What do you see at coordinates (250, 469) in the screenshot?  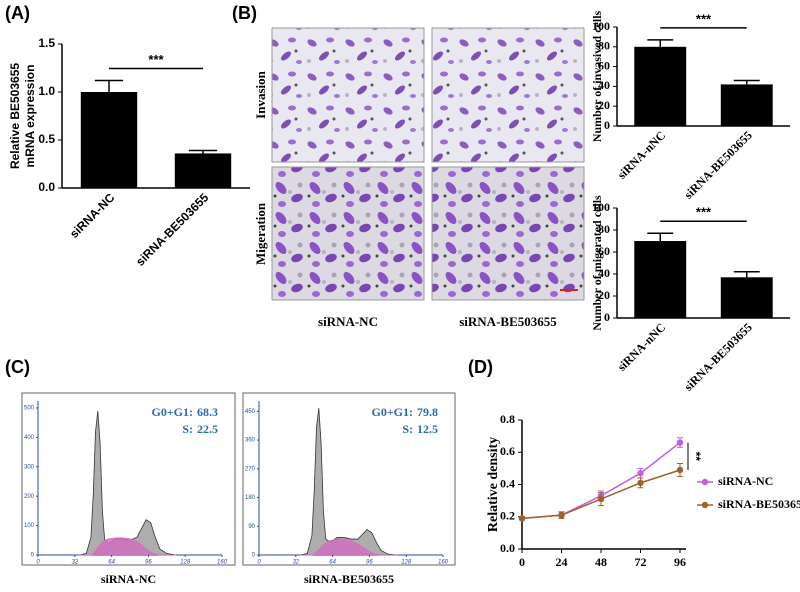 I see `y-tick-label: 270` at bounding box center [250, 469].